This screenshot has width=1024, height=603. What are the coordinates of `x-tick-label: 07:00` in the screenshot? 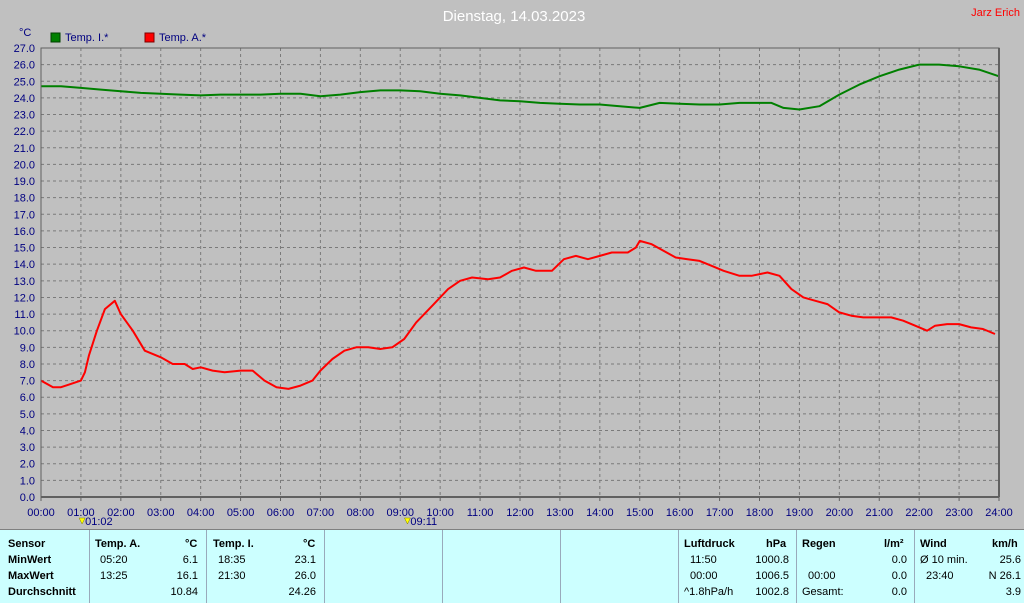 It's located at (321, 513).